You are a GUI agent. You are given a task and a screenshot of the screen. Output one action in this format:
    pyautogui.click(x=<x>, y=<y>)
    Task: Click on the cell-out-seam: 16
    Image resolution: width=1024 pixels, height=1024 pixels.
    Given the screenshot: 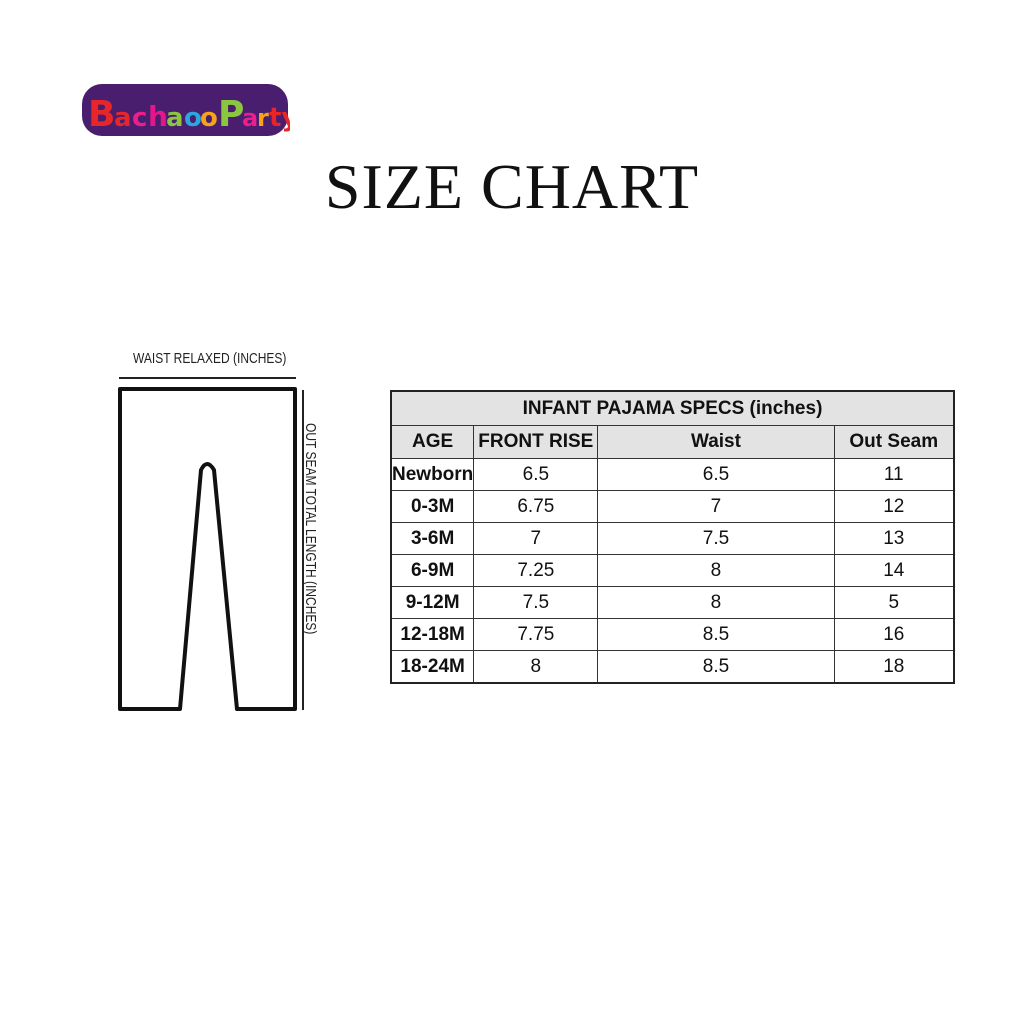 What is the action you would take?
    pyautogui.click(x=894, y=634)
    